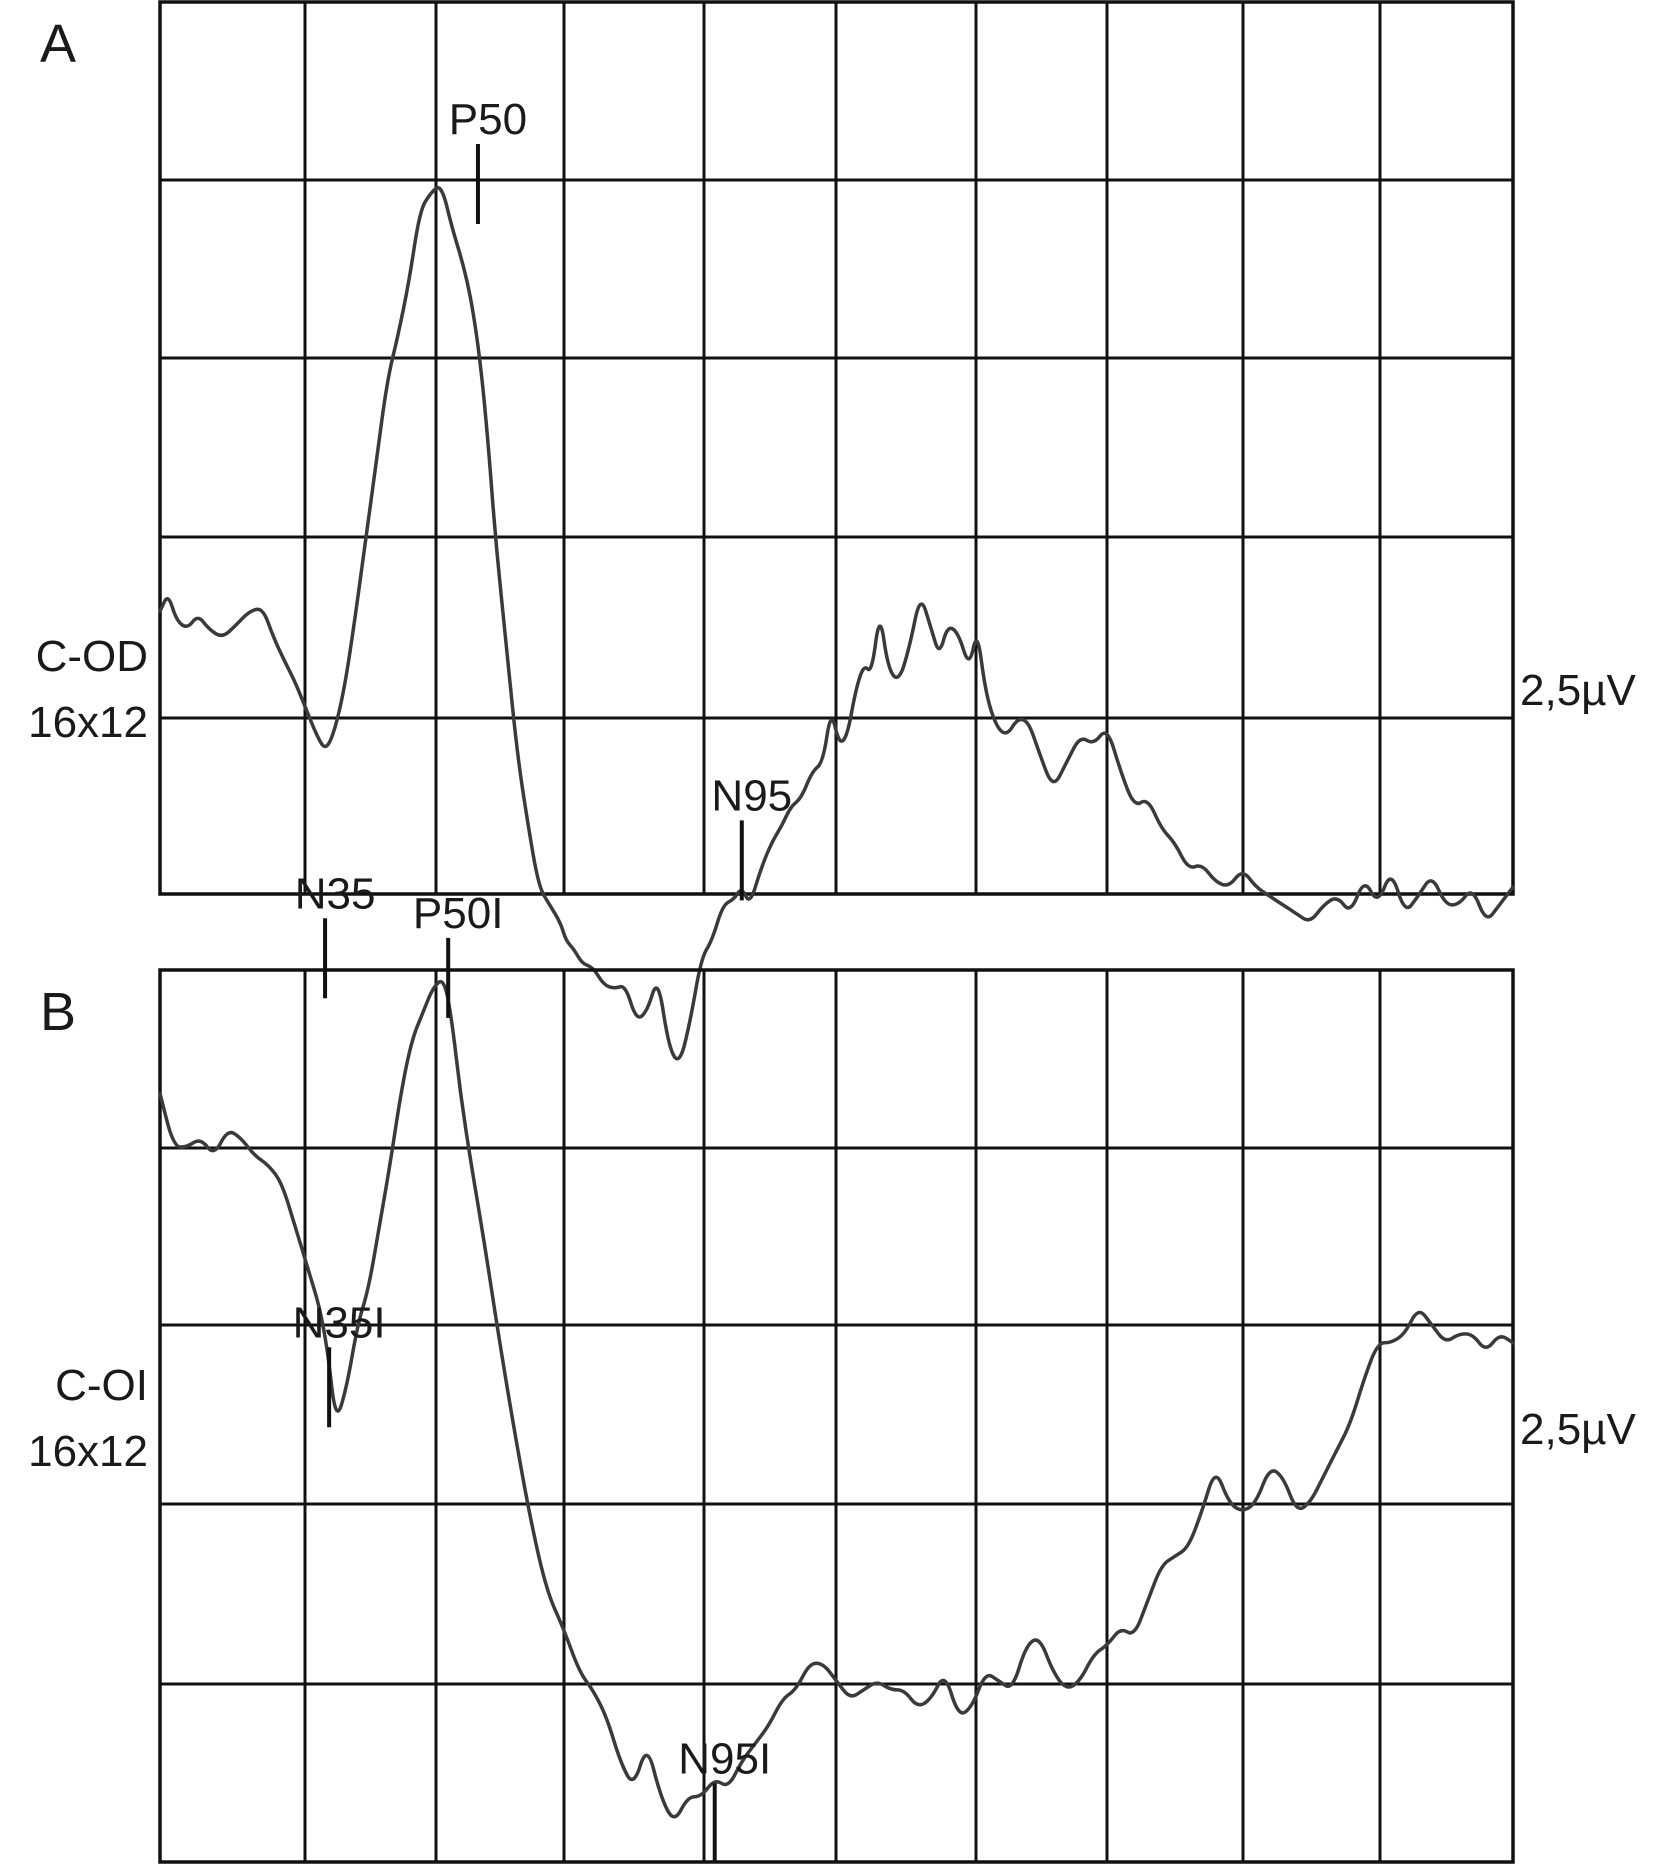 The image size is (1667, 1865). I want to click on panel-b-label: B, so click(58, 1012).